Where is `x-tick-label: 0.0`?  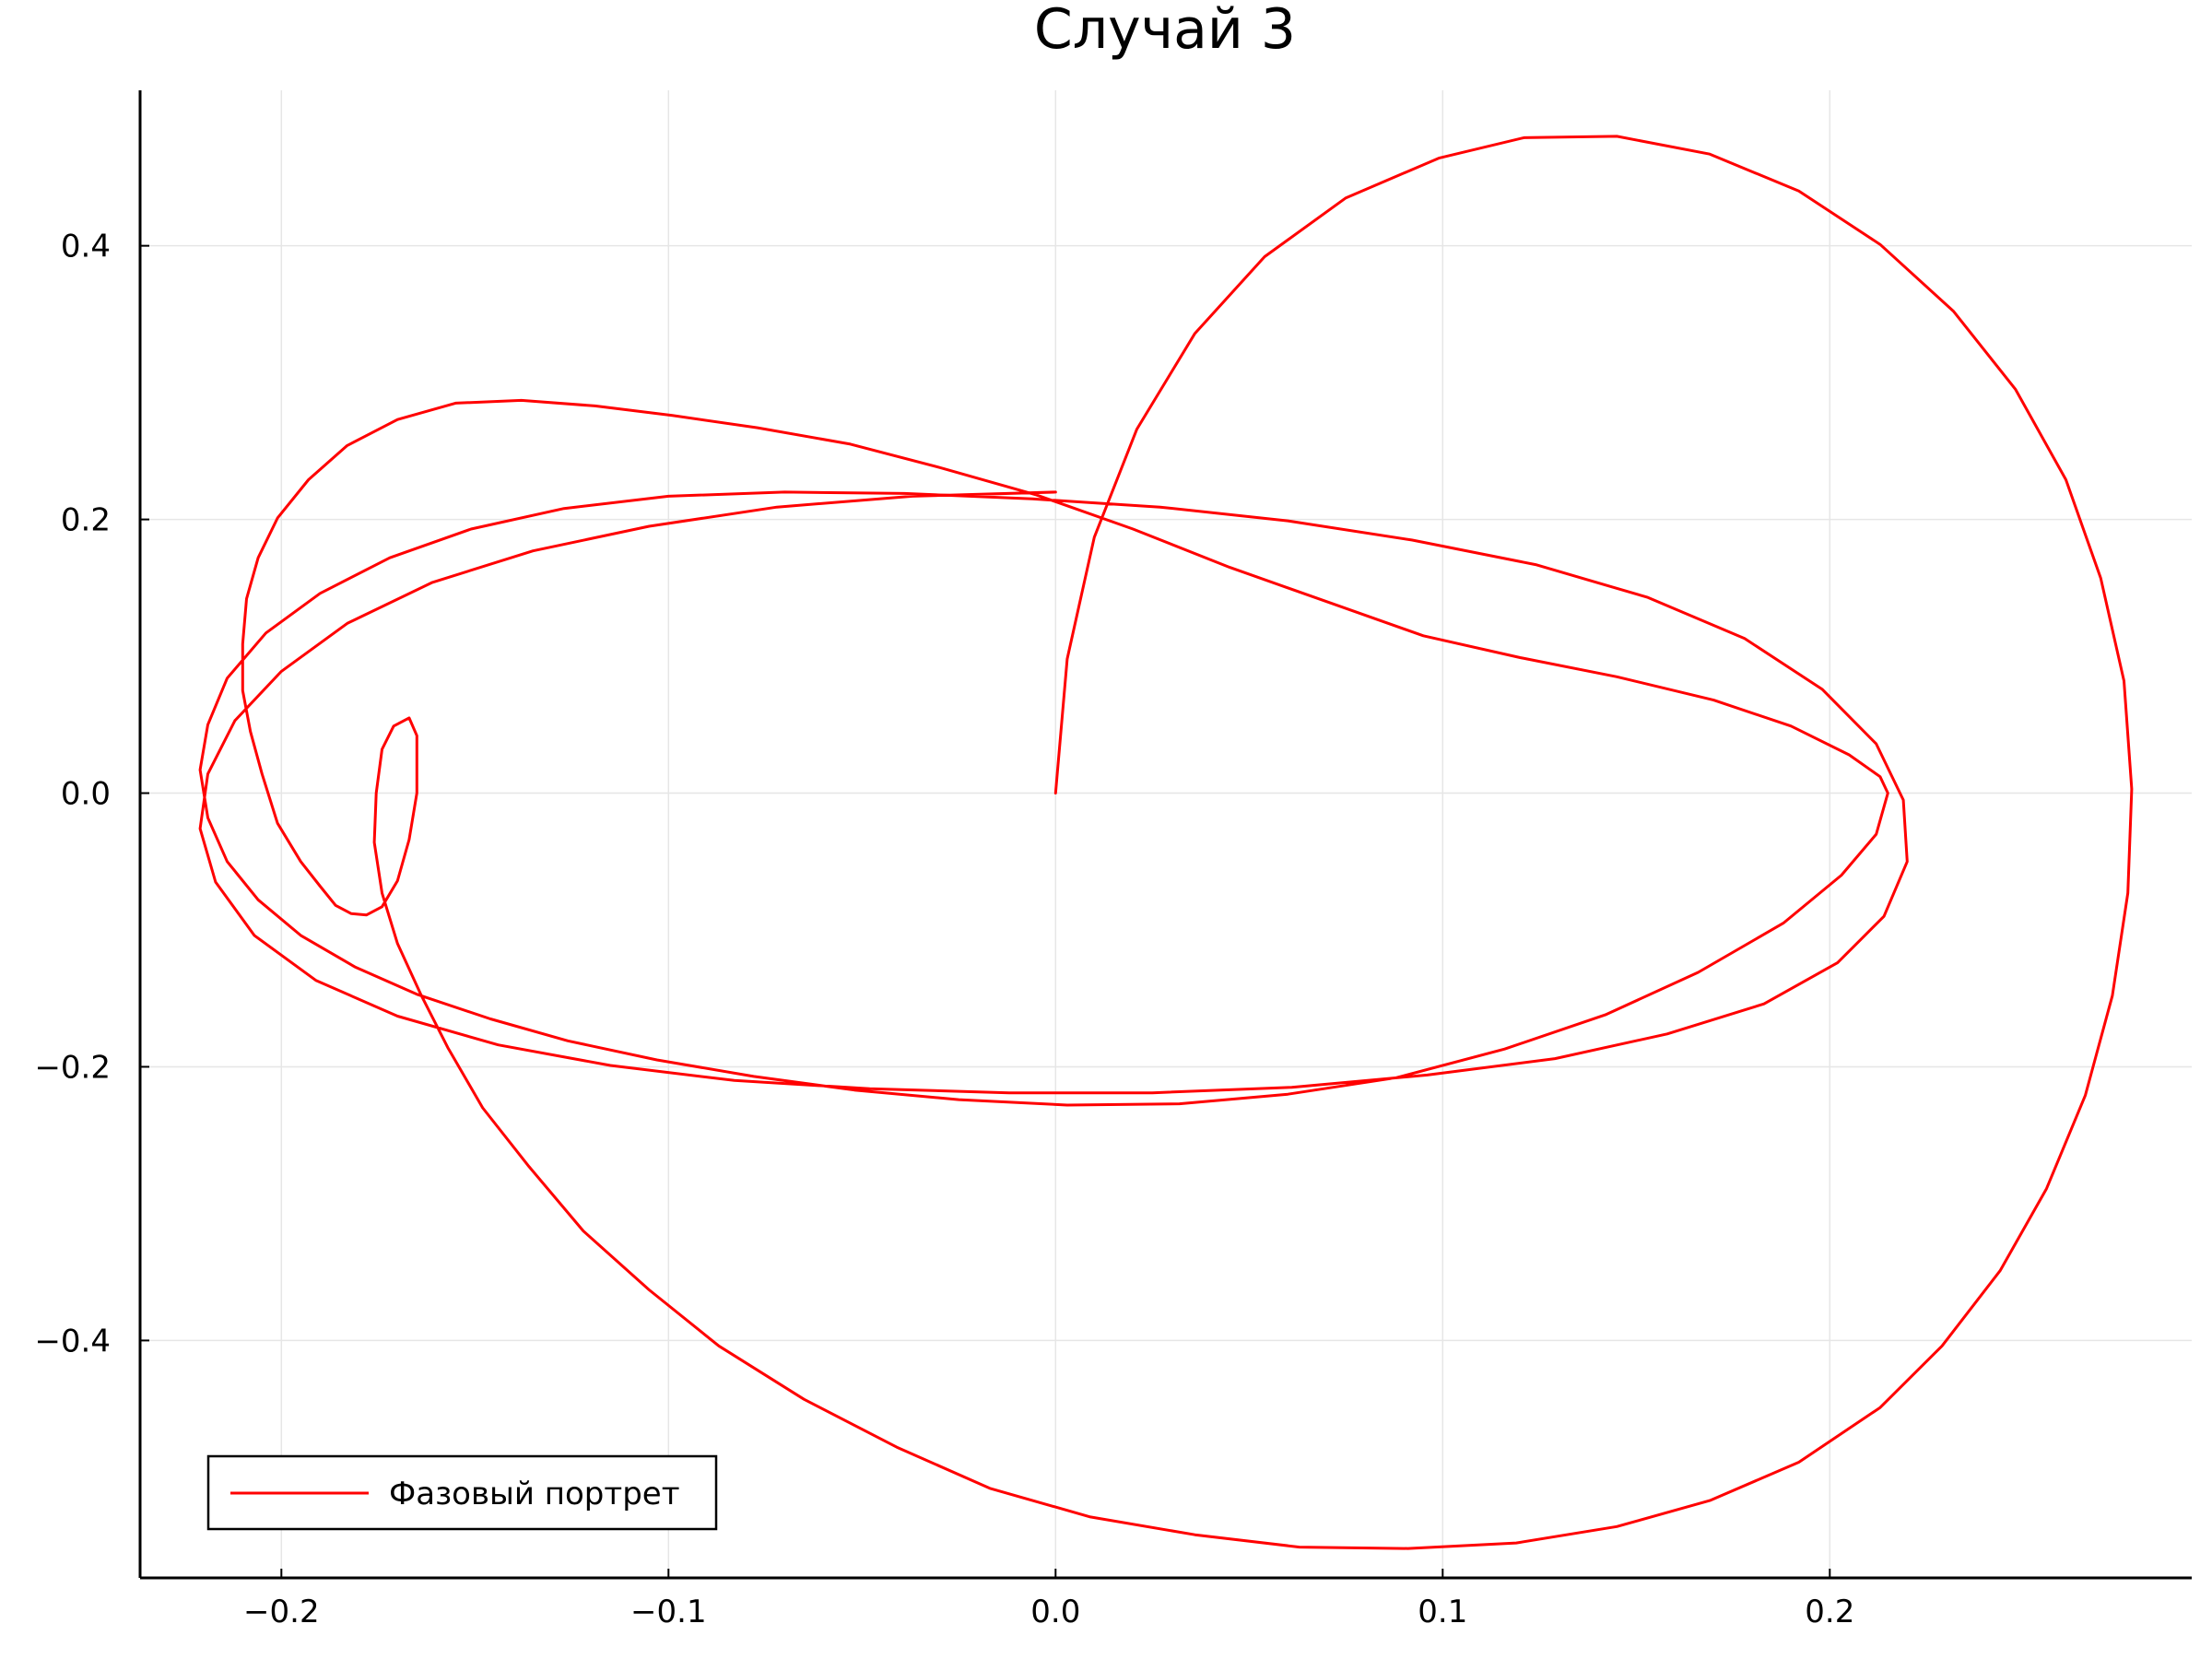
x-tick-label: 0.0 is located at coordinates (1055, 1612).